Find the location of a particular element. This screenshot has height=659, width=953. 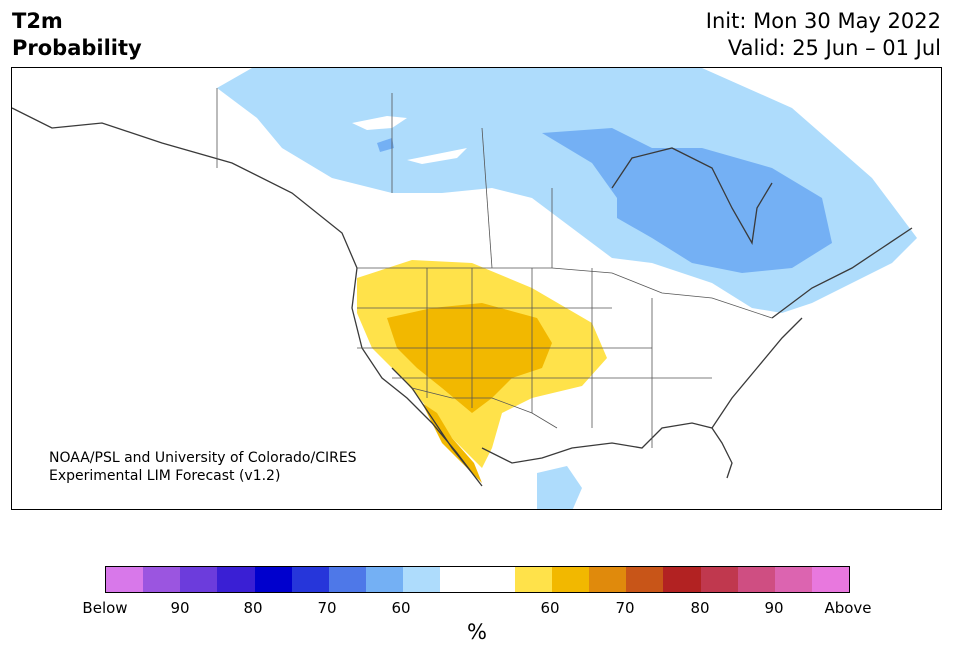

title-line-1: T2m is located at coordinates (37, 21).